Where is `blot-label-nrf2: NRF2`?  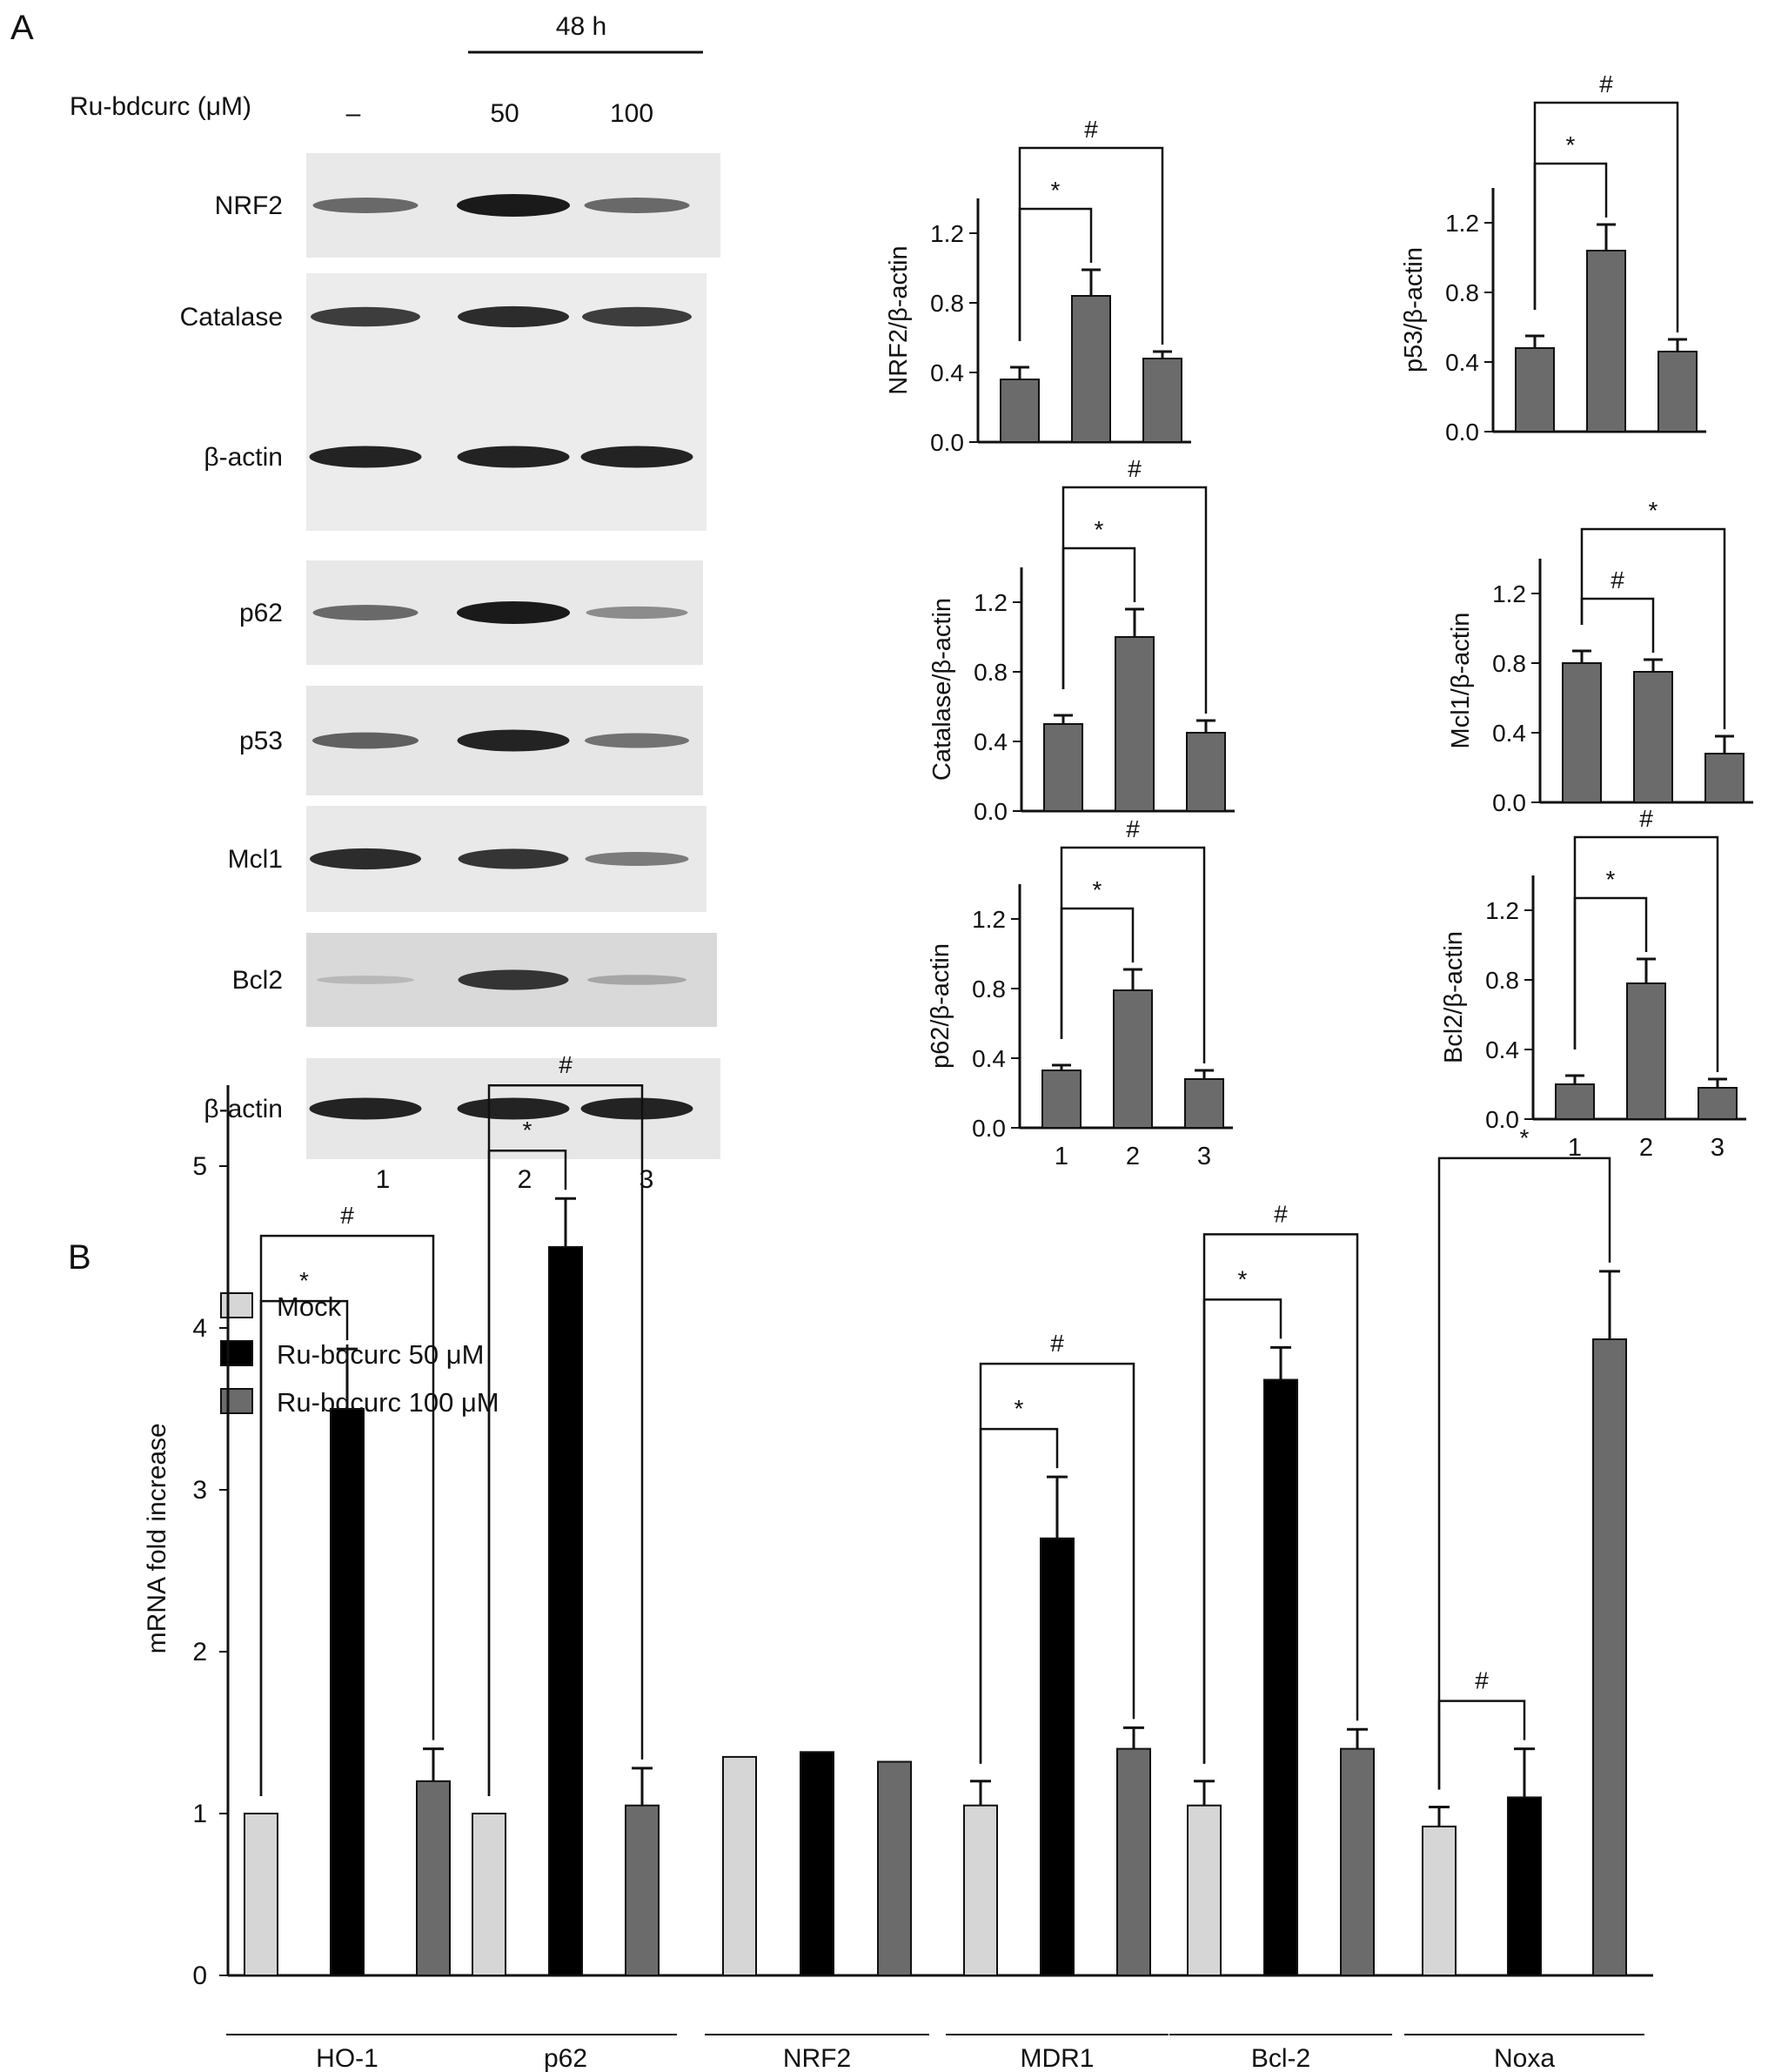
blot-label-nrf2: NRF2 is located at coordinates (249, 205).